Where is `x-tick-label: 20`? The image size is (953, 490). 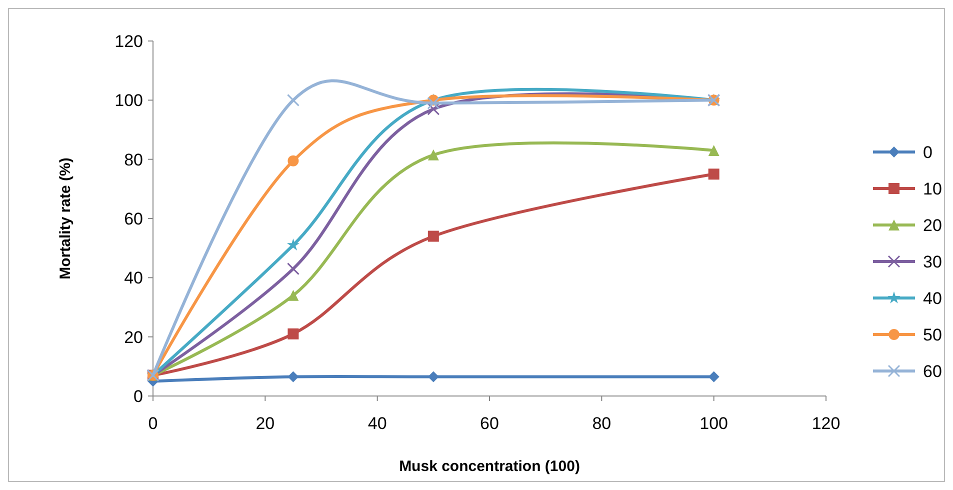
x-tick-label: 20 is located at coordinates (265, 423).